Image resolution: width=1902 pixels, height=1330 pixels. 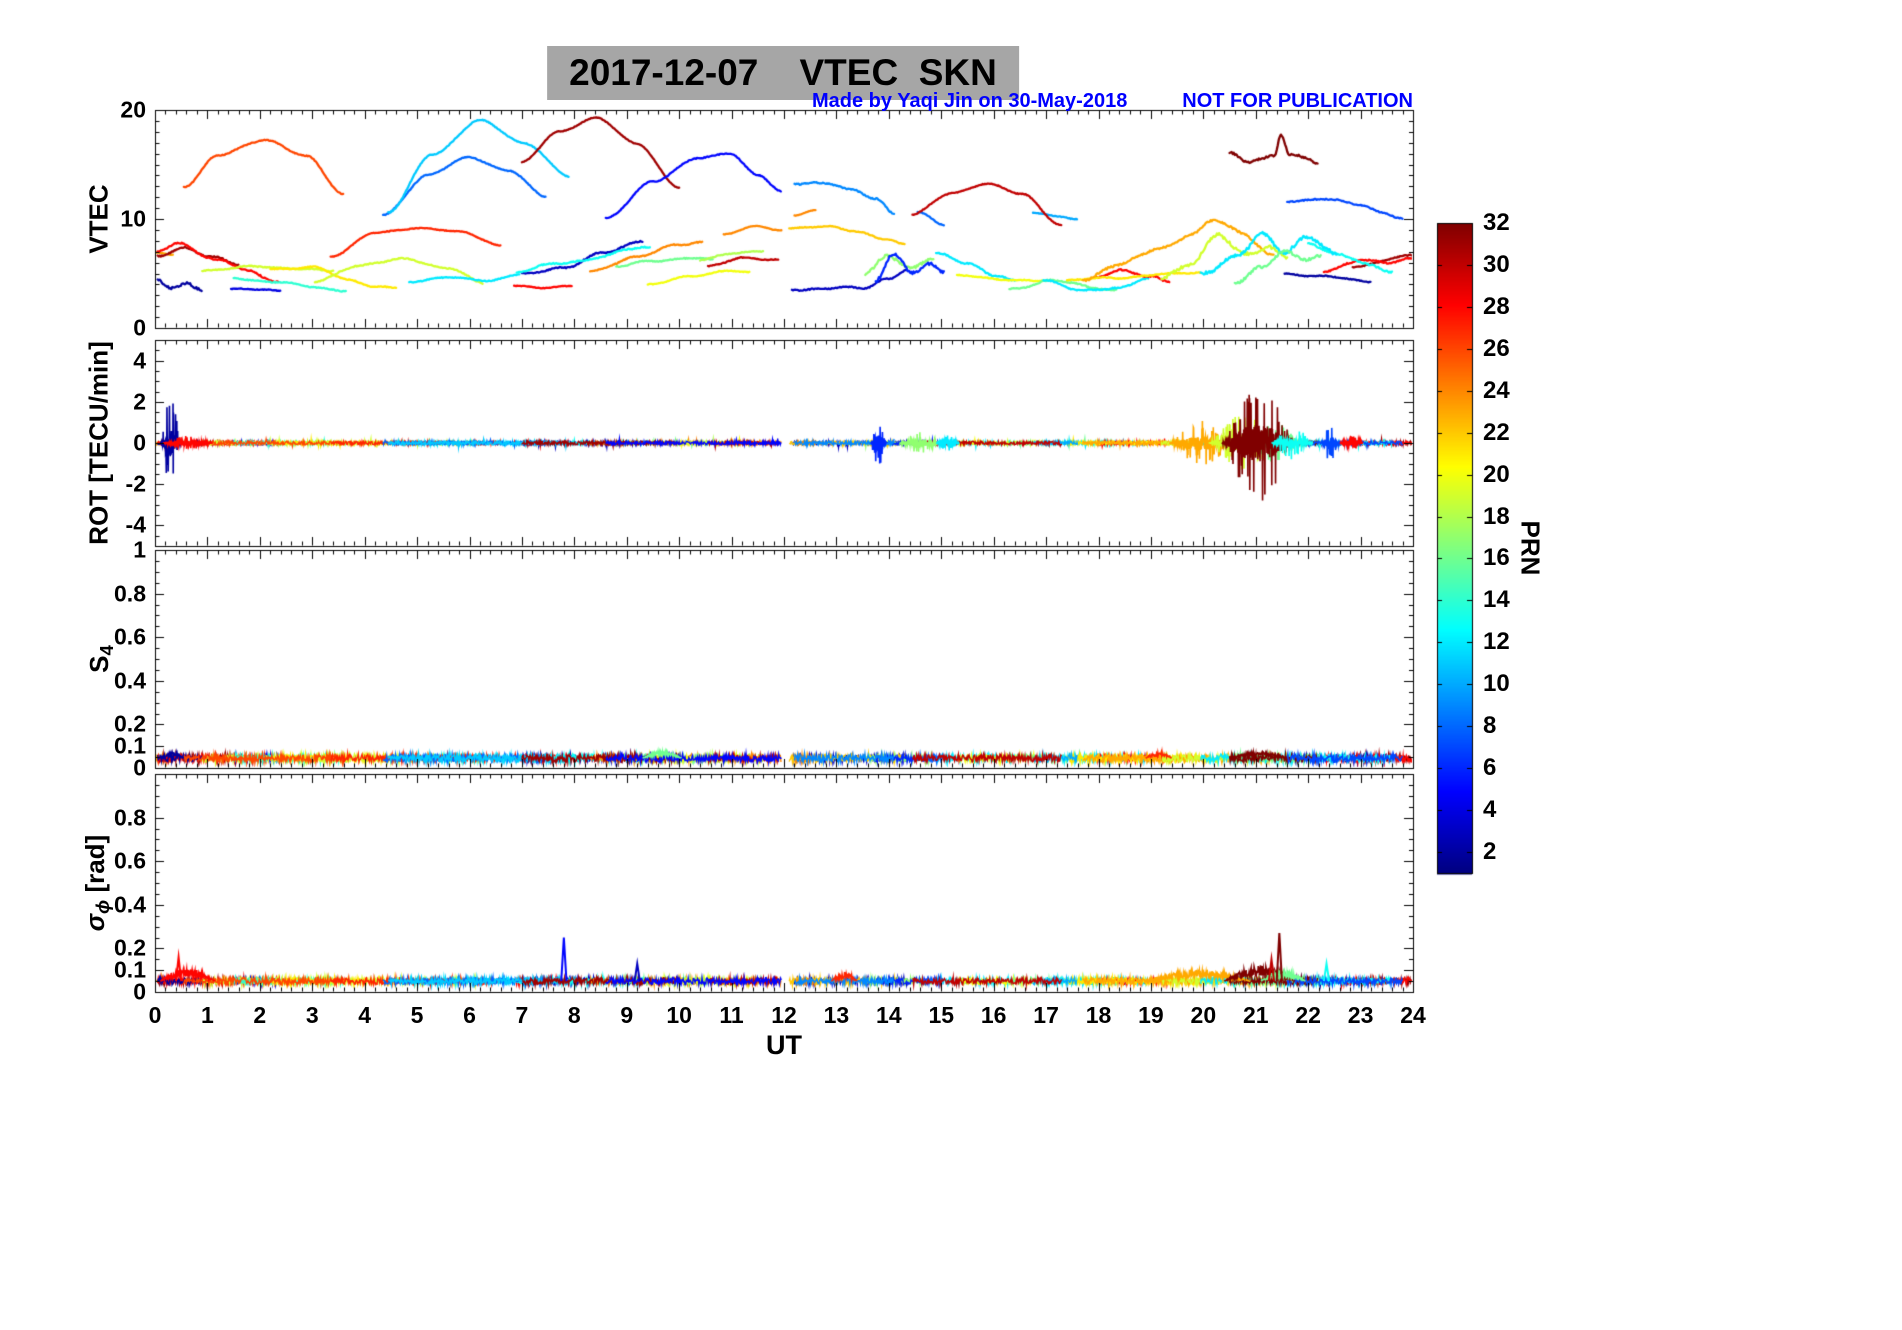 What do you see at coordinates (135, 524) in the screenshot?
I see `y-tick-label: -4` at bounding box center [135, 524].